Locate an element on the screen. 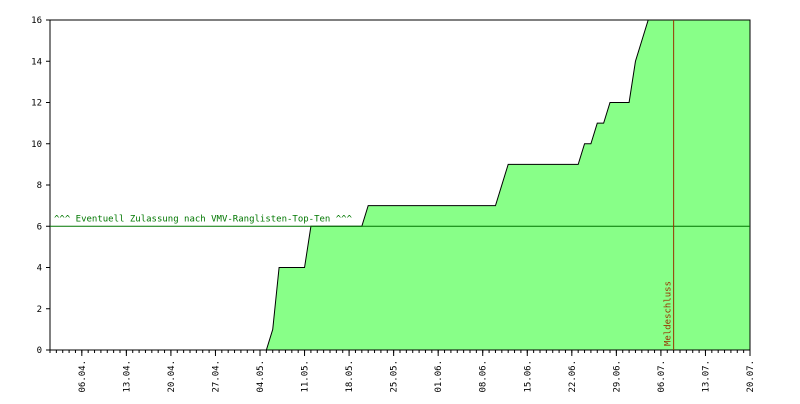 This screenshot has height=404, width=800. x-tick-label: 01.06. is located at coordinates (439, 376).